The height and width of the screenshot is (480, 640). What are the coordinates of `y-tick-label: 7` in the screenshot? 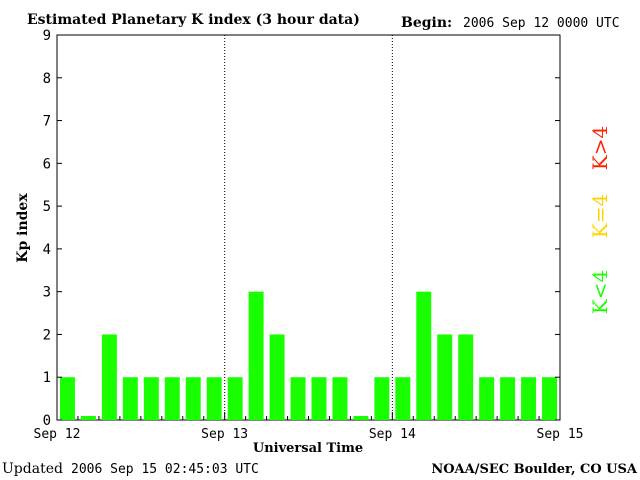 It's located at (47, 122).